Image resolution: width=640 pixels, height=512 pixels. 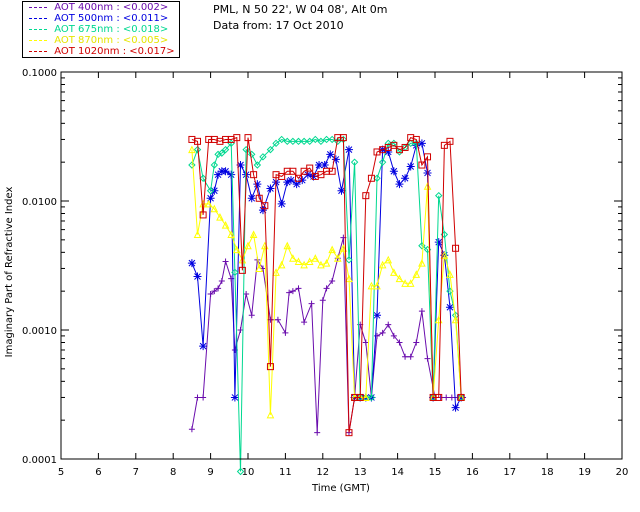 I want to click on x-axis-label: Time (GMT), so click(x=340, y=488).